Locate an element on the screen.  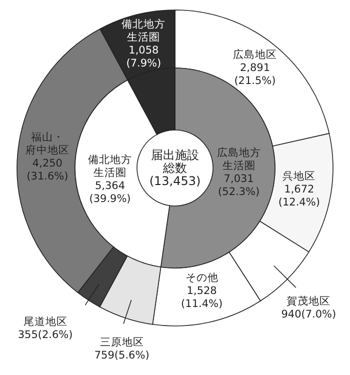
data-label: 2,891 (21.5%) is located at coordinates (255, 75).